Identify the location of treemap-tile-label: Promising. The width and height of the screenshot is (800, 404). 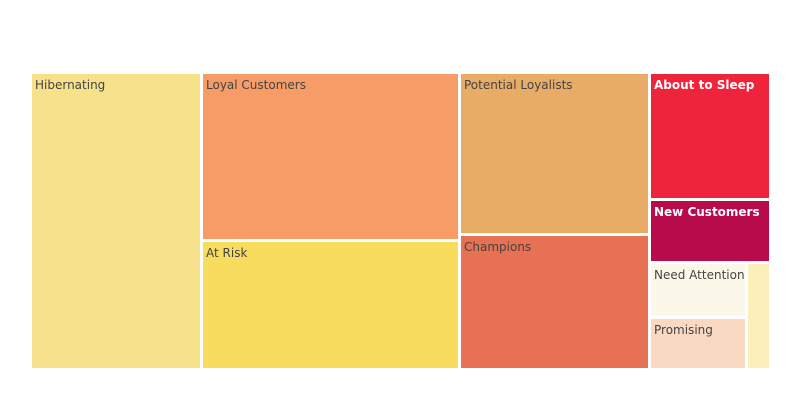
(683, 330).